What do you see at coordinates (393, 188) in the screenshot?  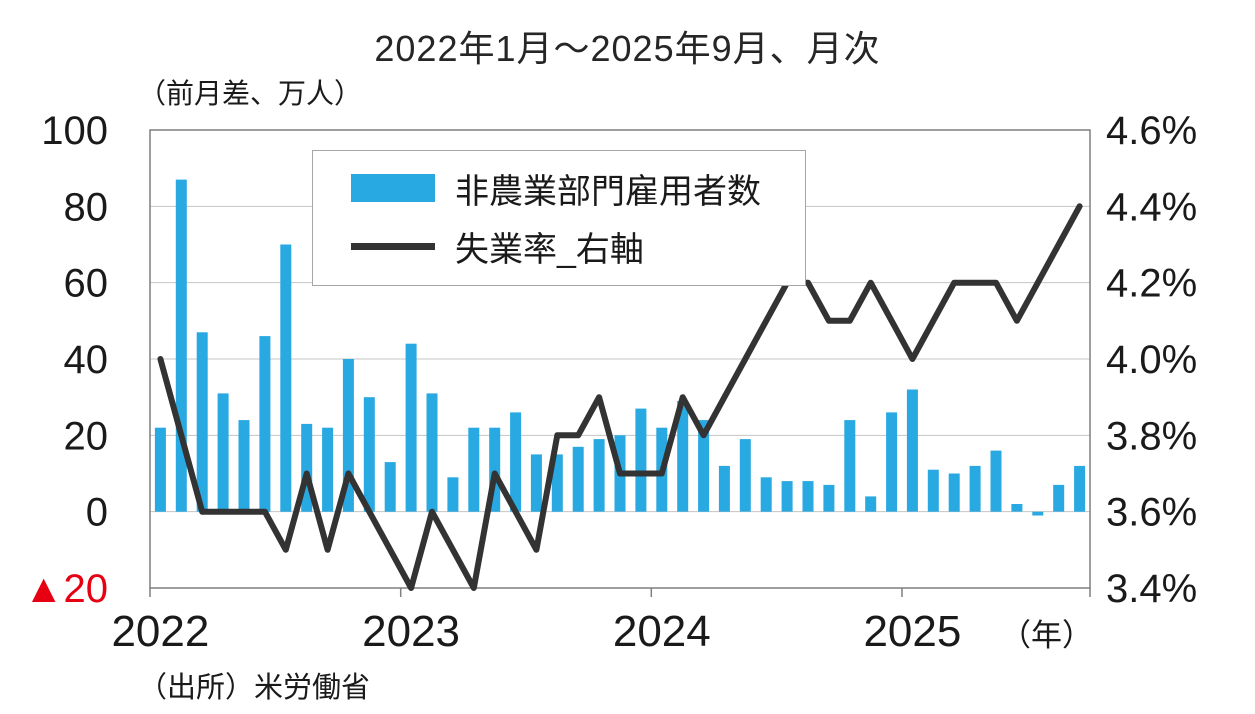 I see `bar-series-swatch` at bounding box center [393, 188].